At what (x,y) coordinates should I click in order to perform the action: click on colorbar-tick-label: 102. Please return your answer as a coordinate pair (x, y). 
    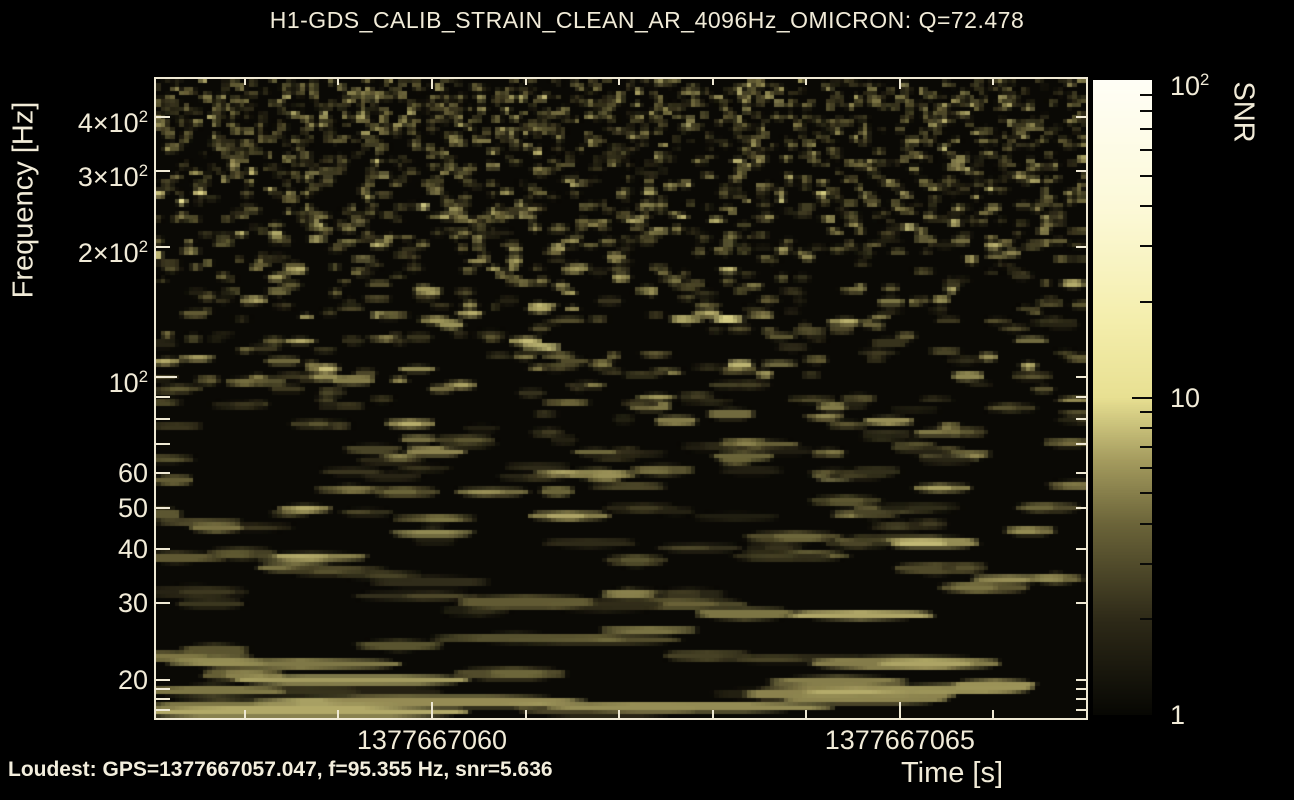
    Looking at the image, I should click on (1190, 85).